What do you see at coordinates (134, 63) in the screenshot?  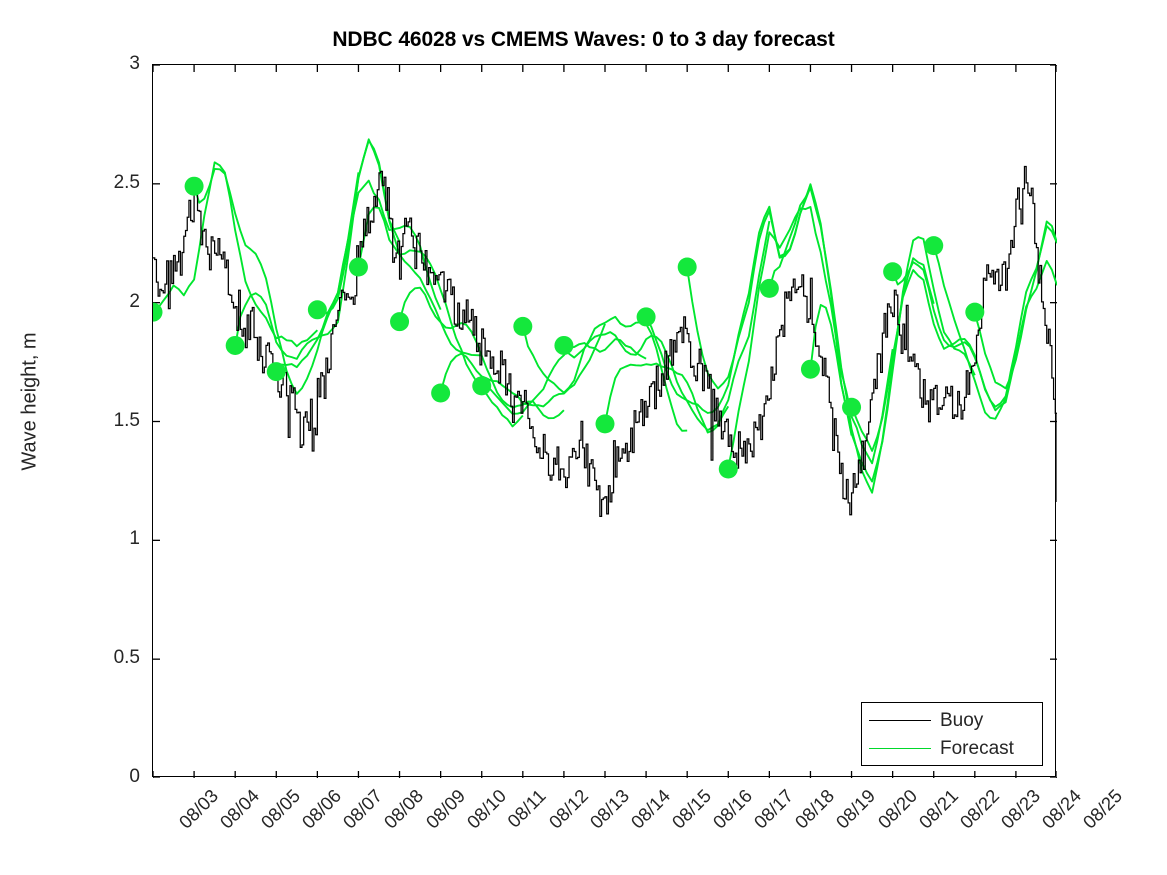 I see `y-tick-label: 3` at bounding box center [134, 63].